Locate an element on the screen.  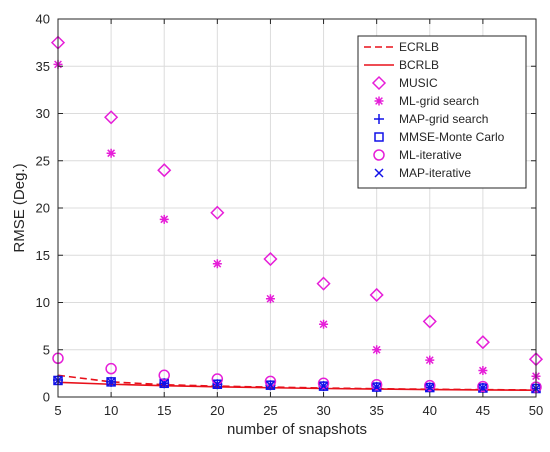
x-tick-label: 45 is located at coordinates (483, 410).